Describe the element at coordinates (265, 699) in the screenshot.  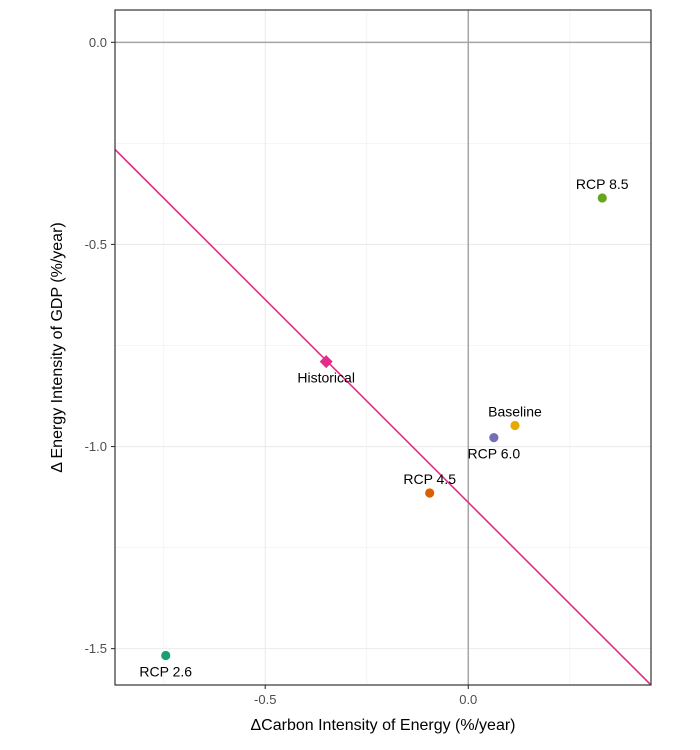
I see `x-tick-label: -0.5` at that location.